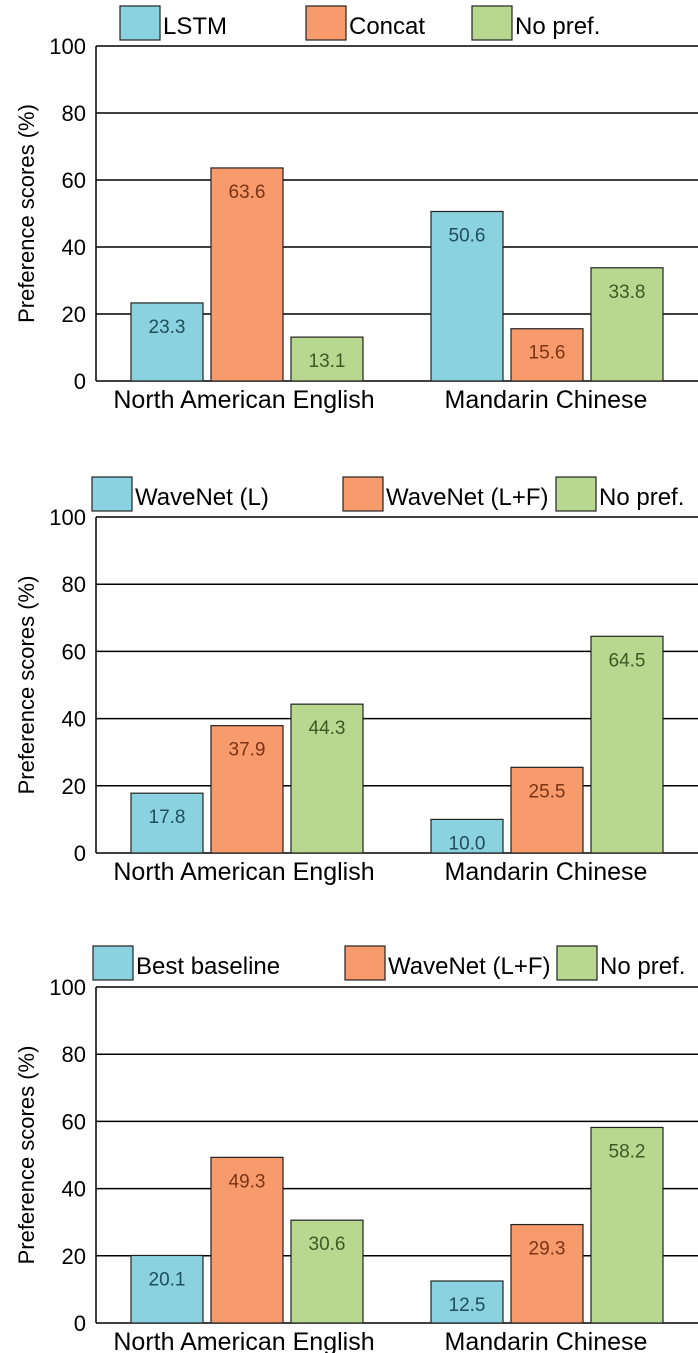 This screenshot has height=1353, width=698. I want to click on legend-label: LSTM, so click(195, 26).